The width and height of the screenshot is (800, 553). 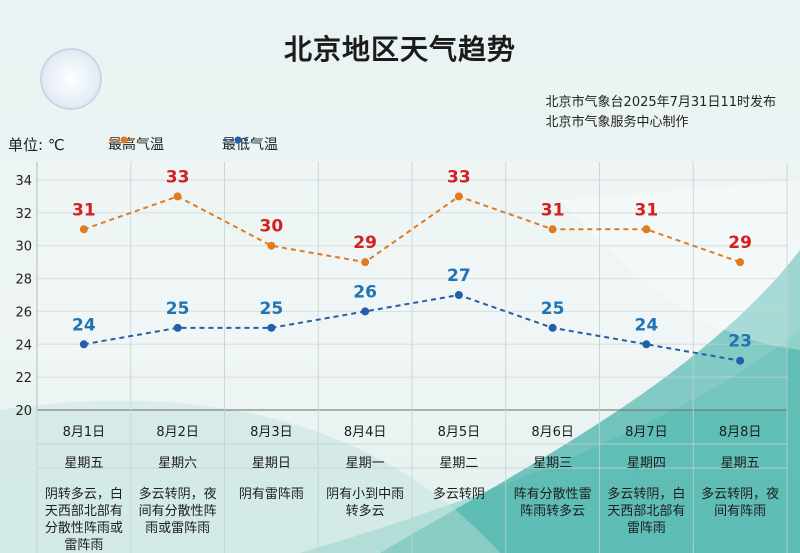 What do you see at coordinates (412, 327) in the screenshot?
I see `series-line-min` at bounding box center [412, 327].